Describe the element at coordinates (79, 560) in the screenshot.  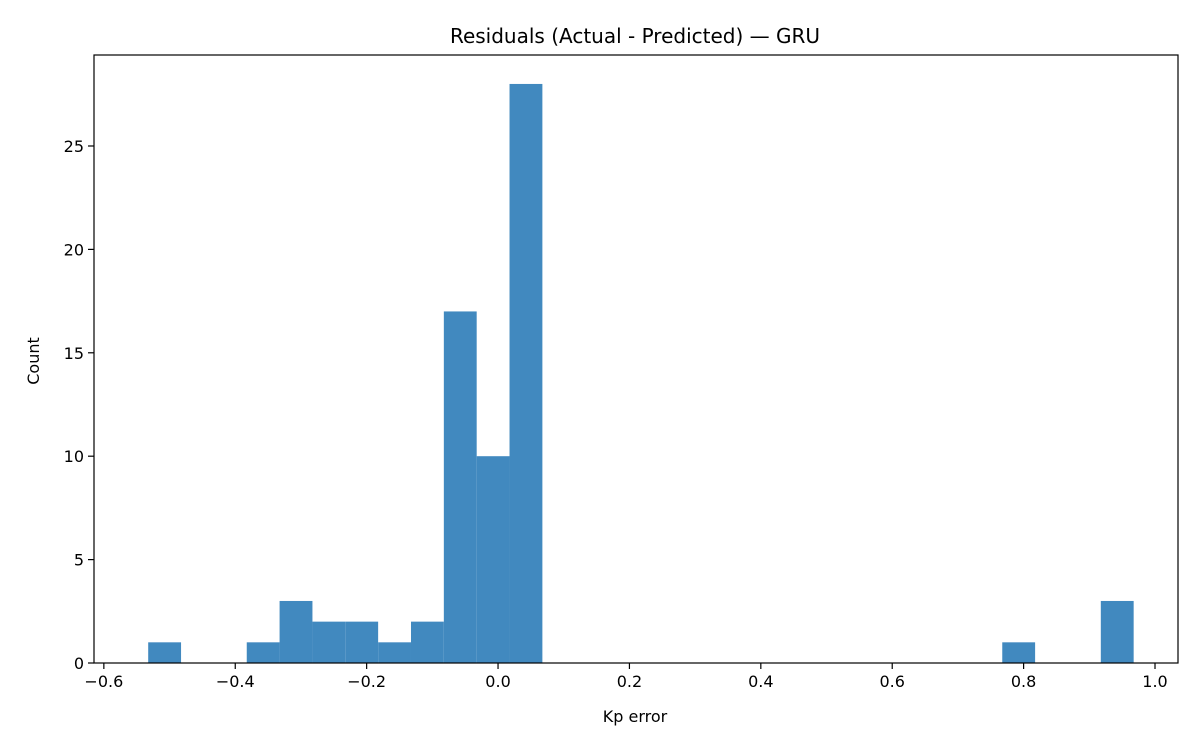
I see `y-tick-label: 5` at that location.